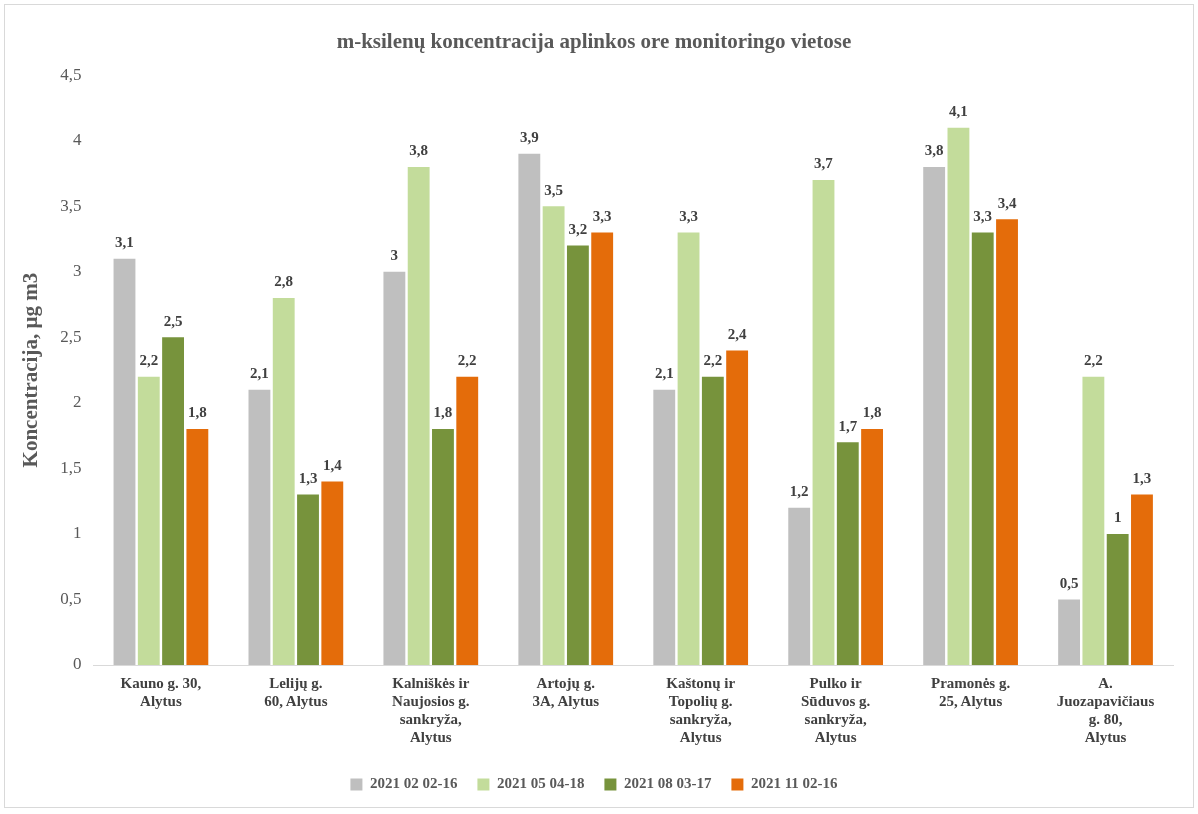 Image resolution: width=1198 pixels, height=814 pixels. I want to click on chart-title: m-ksilenų koncentracija aplinkos ore monitoringo vietose, so click(594, 41).